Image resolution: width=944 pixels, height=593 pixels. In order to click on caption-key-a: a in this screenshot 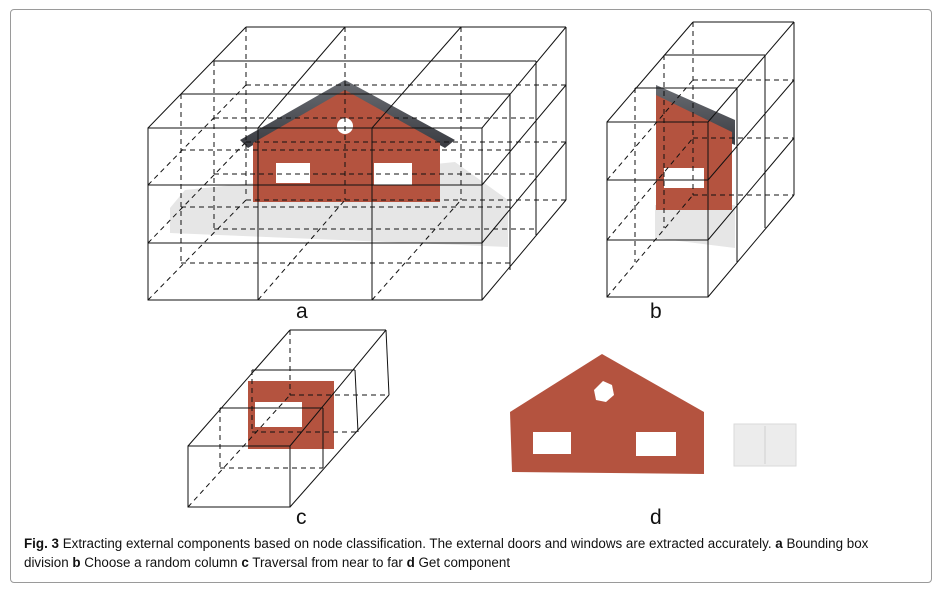, I will do `click(779, 543)`.